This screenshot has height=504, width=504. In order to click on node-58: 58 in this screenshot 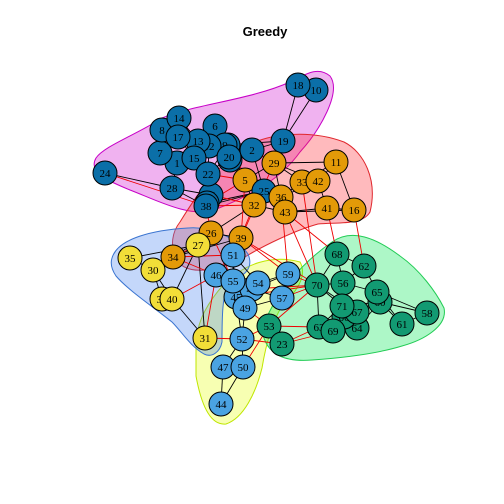, I will do `click(427, 313)`.